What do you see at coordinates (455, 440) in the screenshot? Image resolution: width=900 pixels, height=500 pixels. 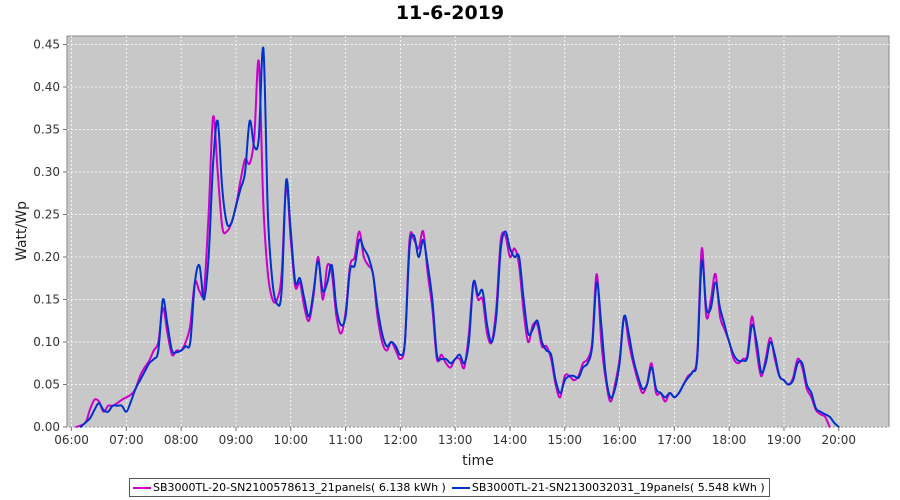 I see `x-tick-label: 13:00` at bounding box center [455, 440].